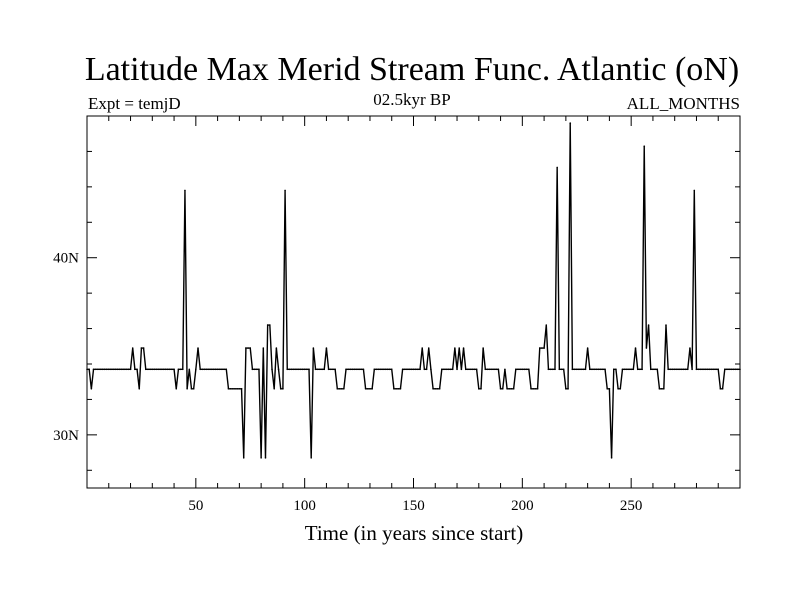  I want to click on x-tick-label: 200, so click(522, 506).